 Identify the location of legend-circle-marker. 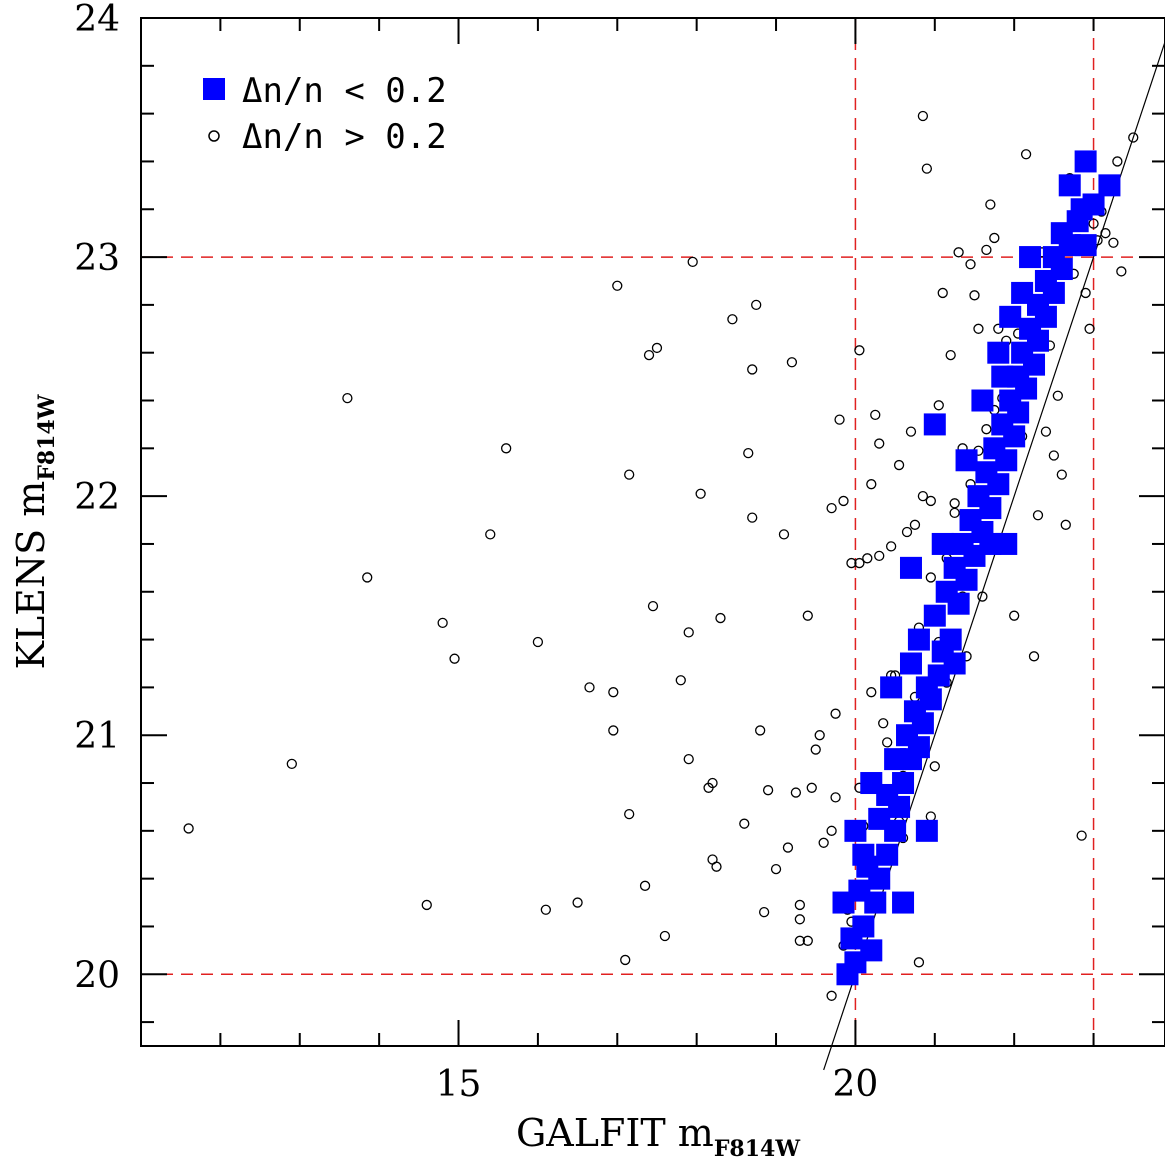
(214, 136).